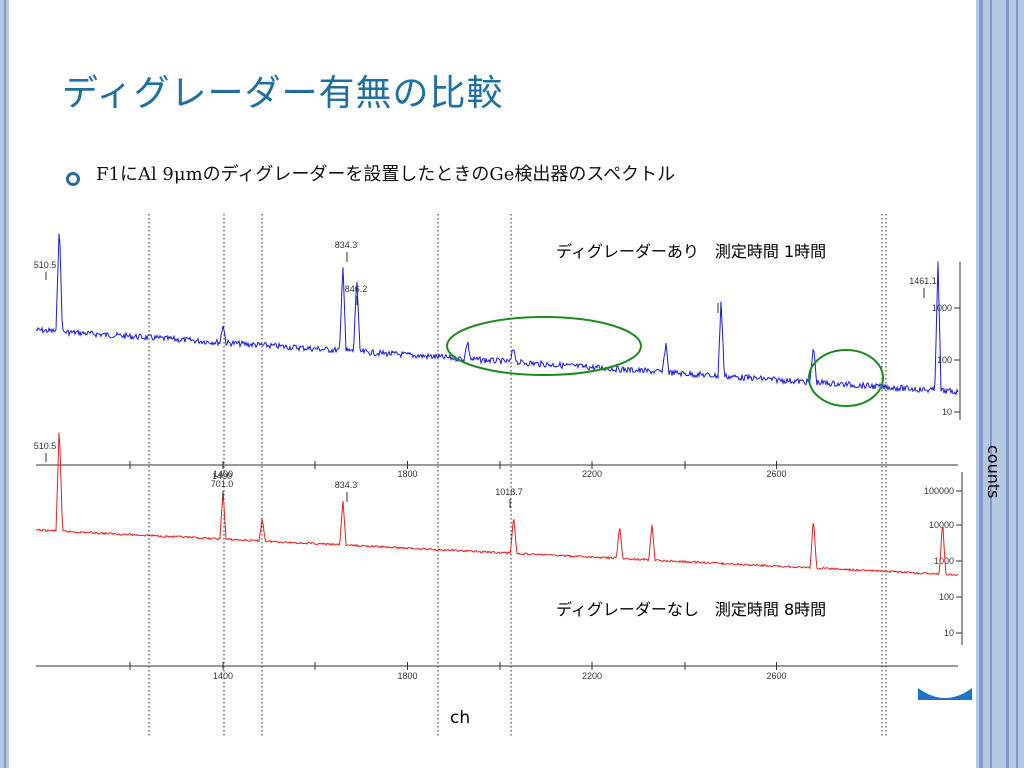 This screenshot has width=1024, height=768. I want to click on y-tick-label: 100000, so click(939, 491).